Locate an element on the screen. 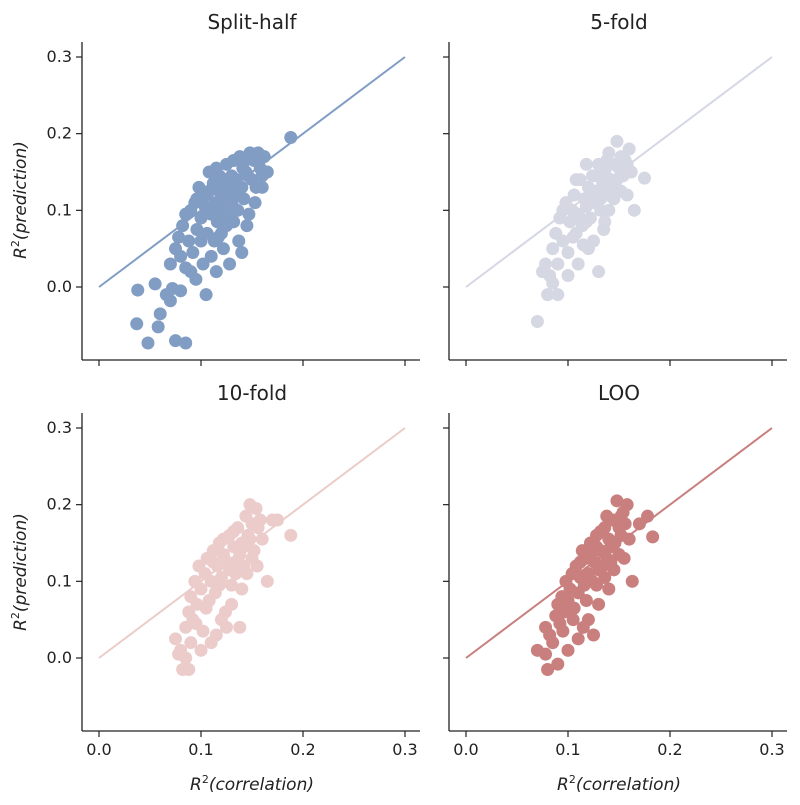  y-tick-label: 0.0 is located at coordinates (59, 657).